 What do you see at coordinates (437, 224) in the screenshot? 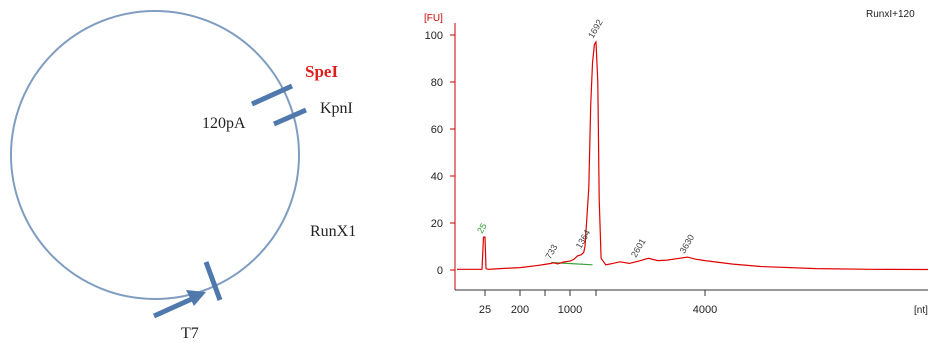
I see `y-tick-label: 20` at bounding box center [437, 224].